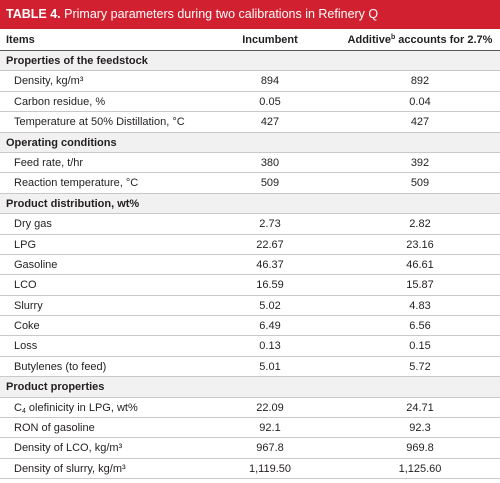 This screenshot has width=500, height=483. I want to click on value-cell: 46.37, so click(270, 264).